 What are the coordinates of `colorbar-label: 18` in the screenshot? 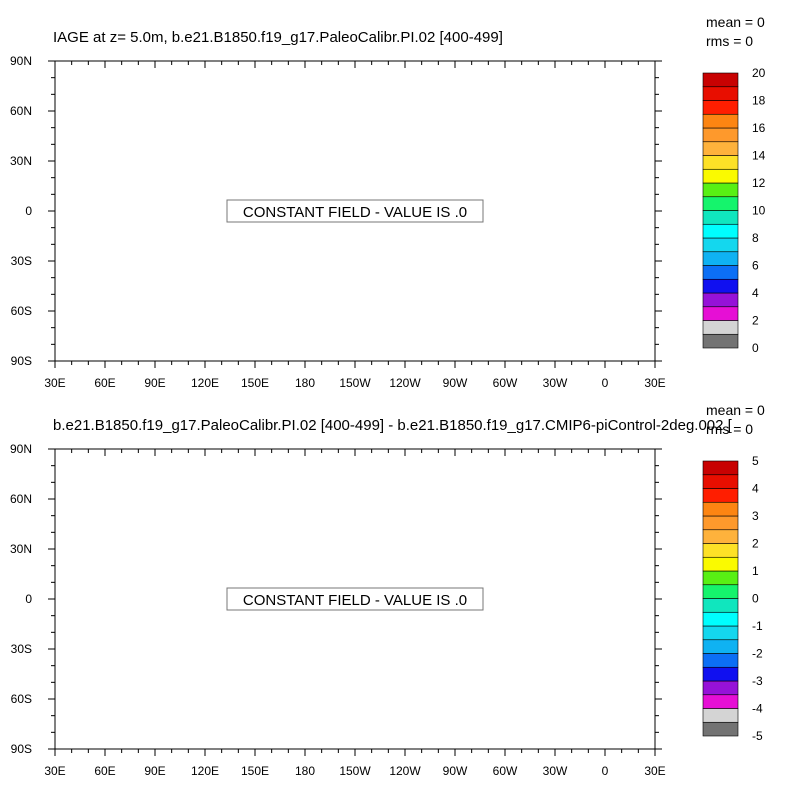 It's located at (759, 101).